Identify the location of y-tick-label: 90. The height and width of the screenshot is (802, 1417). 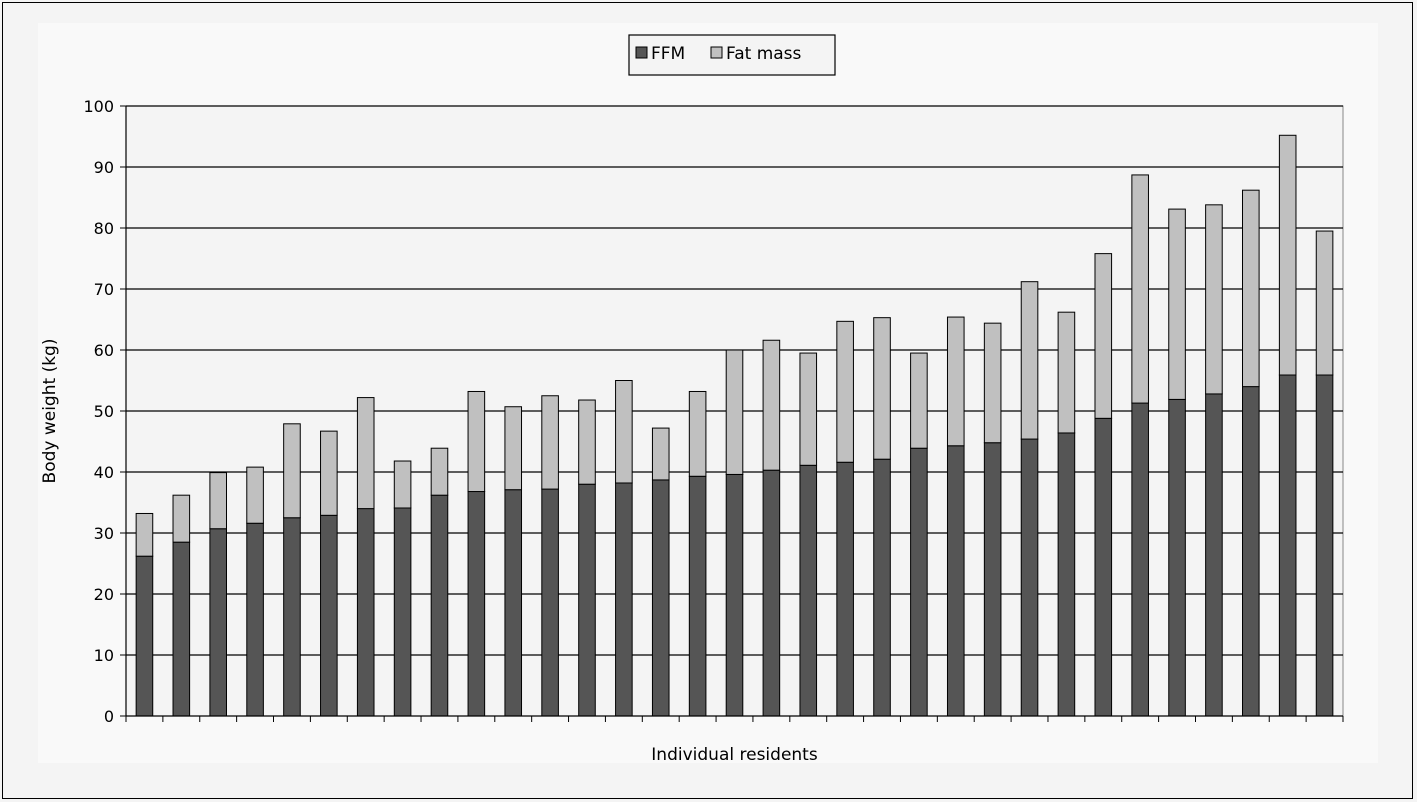
(104, 167).